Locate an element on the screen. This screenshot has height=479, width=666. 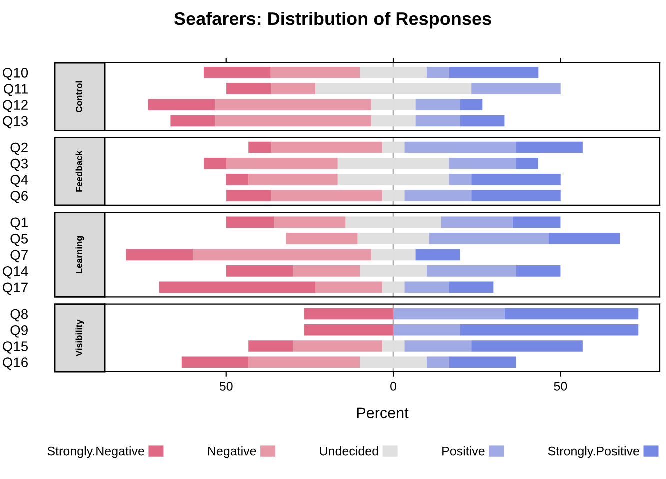
y-tick-label: Q12 is located at coordinates (15, 106).